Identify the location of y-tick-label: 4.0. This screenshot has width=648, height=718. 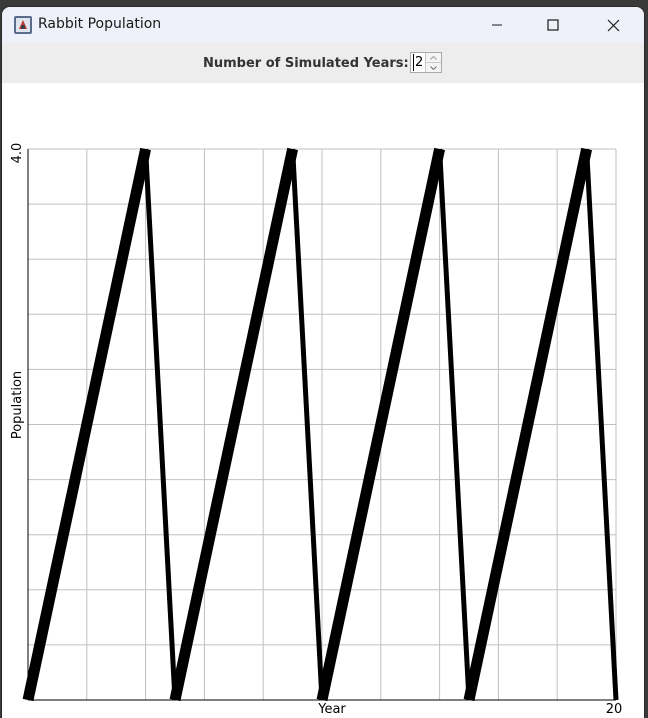
(17, 153).